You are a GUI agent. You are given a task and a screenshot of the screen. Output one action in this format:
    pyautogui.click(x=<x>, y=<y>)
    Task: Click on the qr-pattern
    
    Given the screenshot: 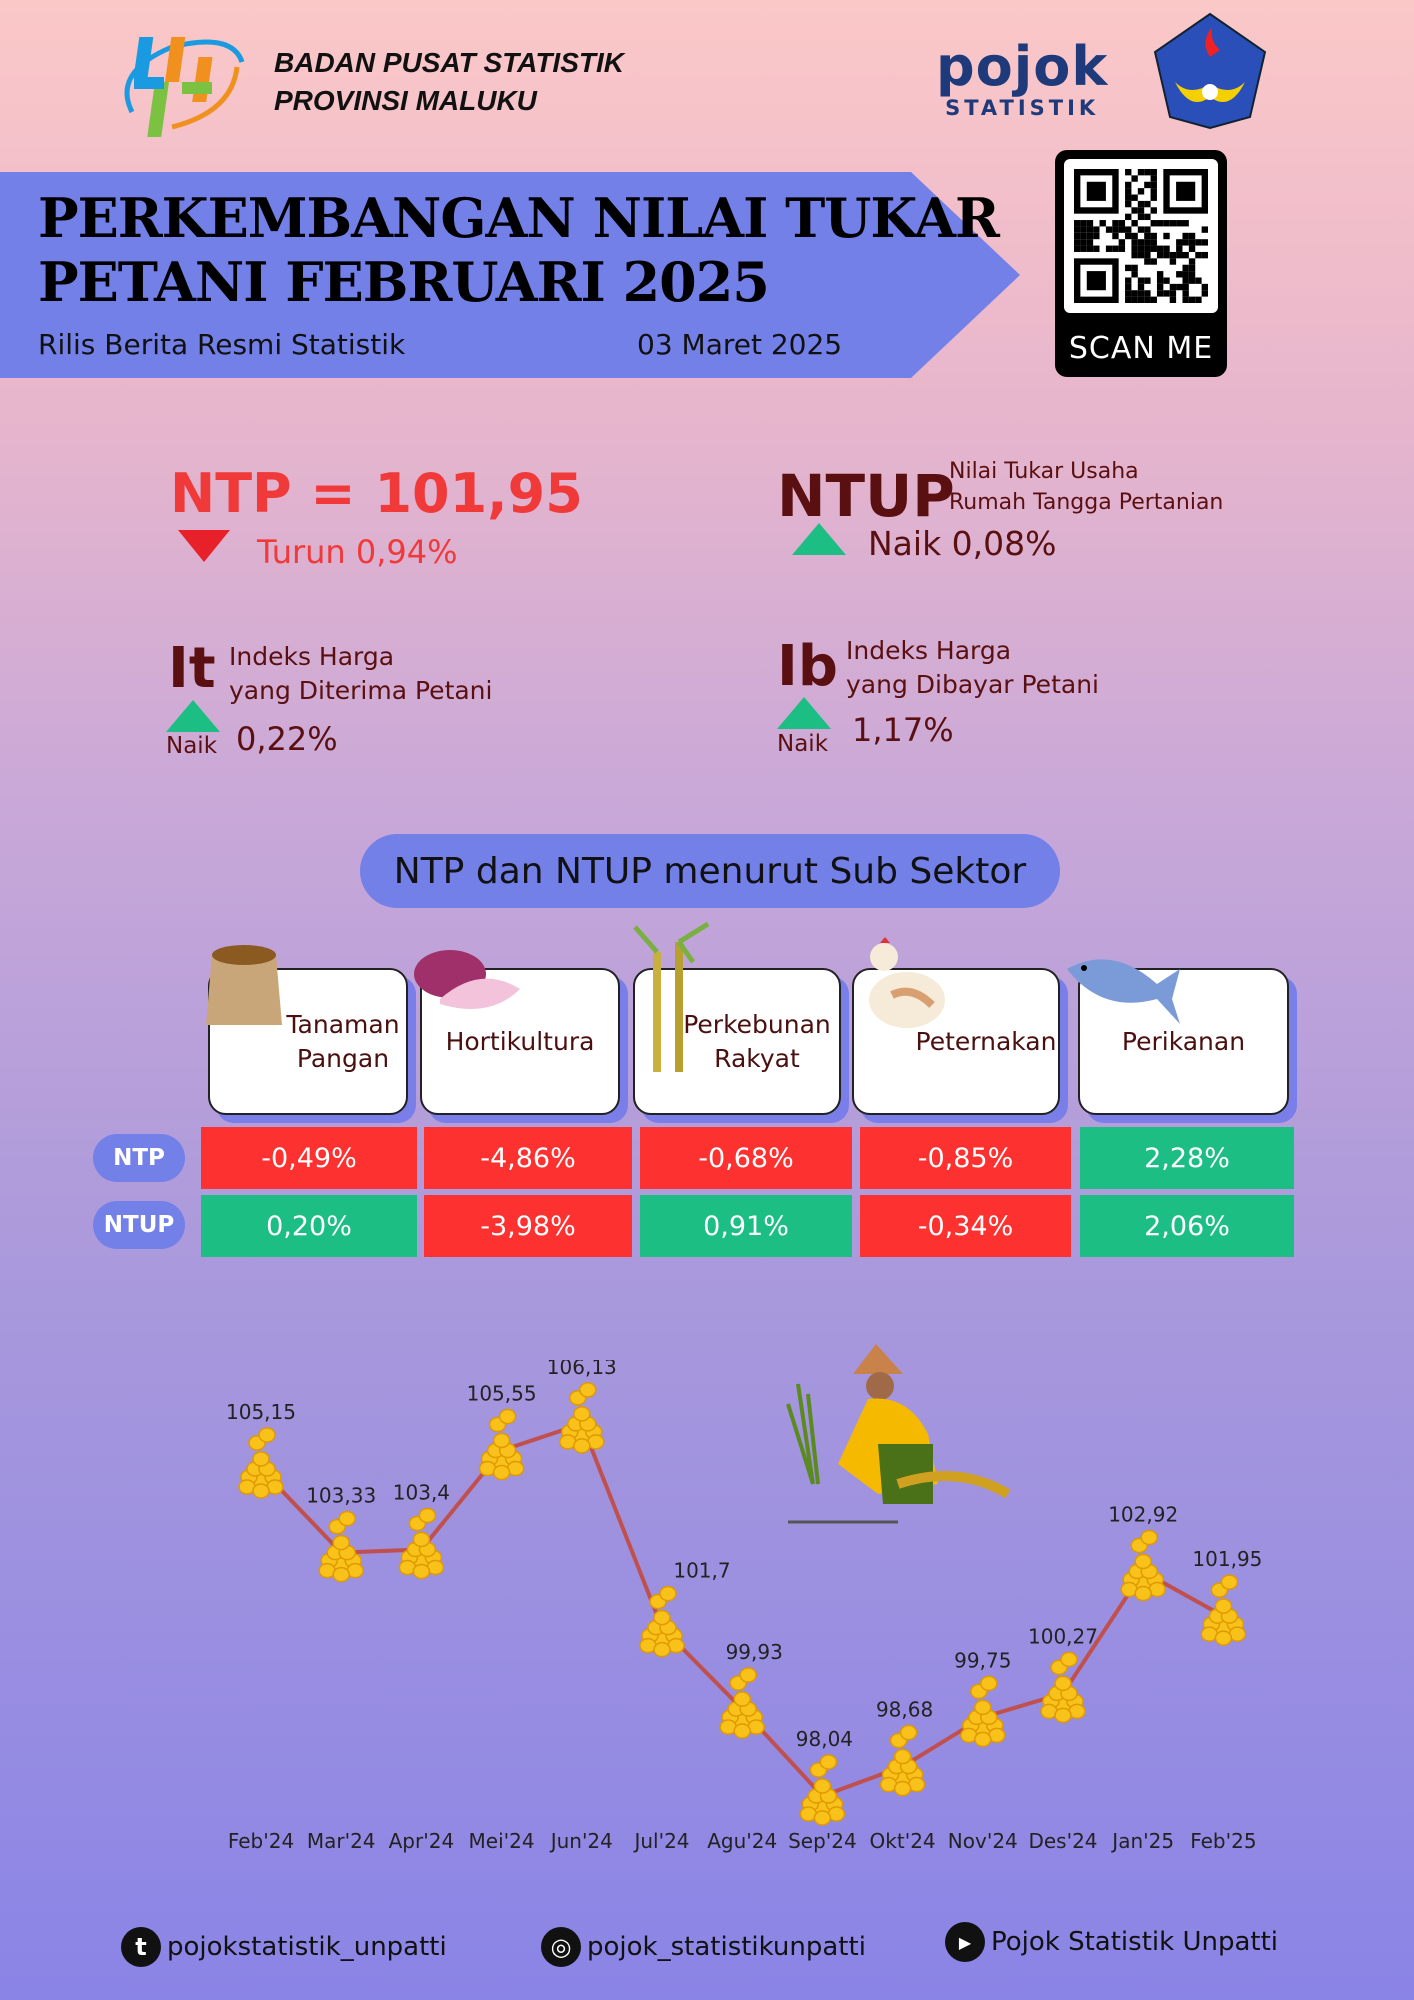 What is the action you would take?
    pyautogui.click(x=1141, y=236)
    